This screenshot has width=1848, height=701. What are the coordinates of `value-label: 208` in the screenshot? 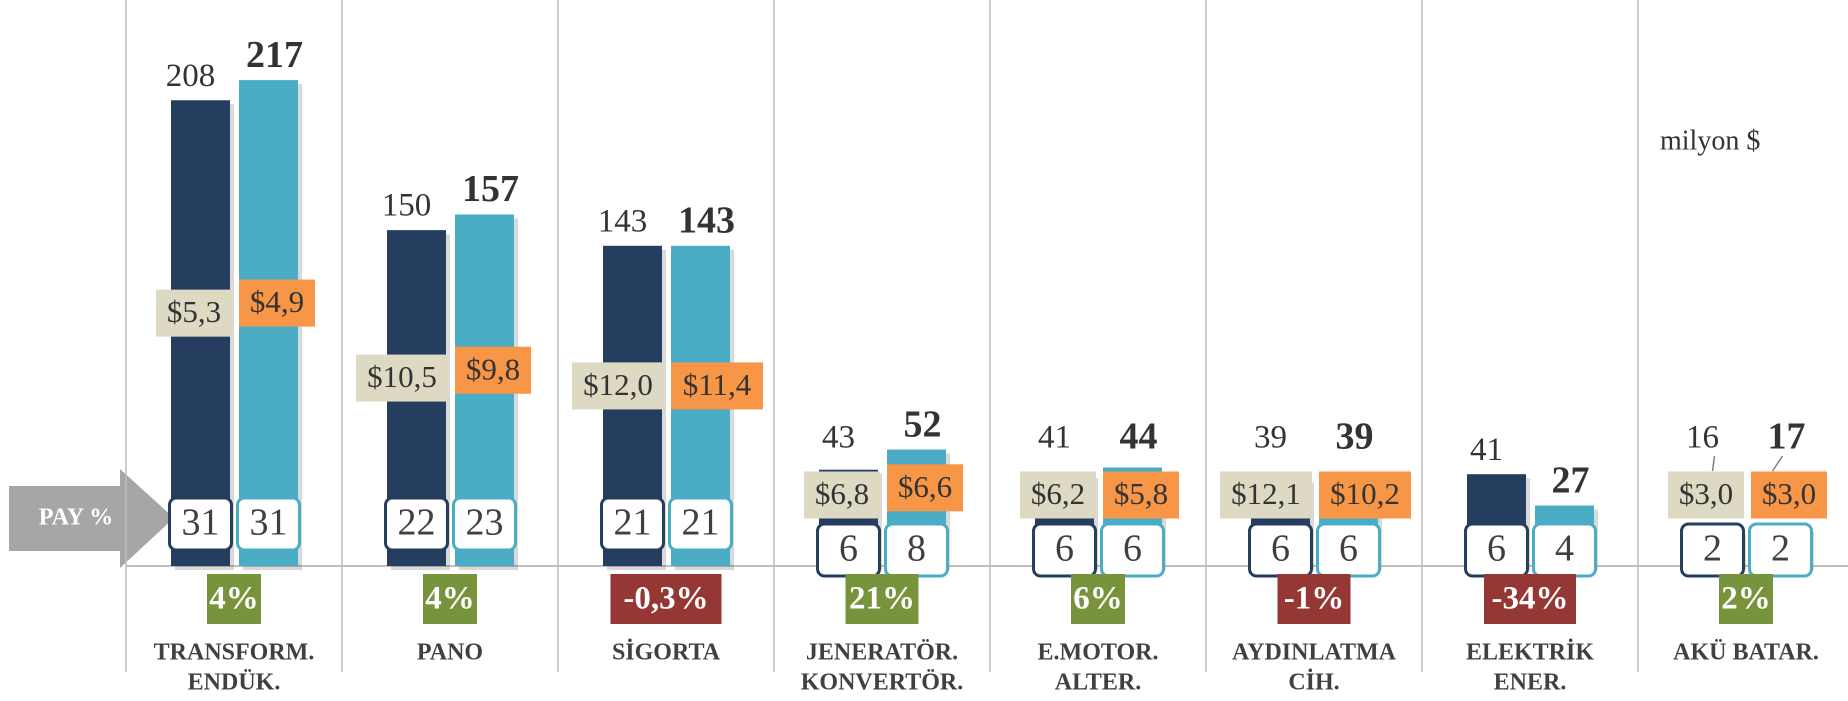 It's located at (191, 76).